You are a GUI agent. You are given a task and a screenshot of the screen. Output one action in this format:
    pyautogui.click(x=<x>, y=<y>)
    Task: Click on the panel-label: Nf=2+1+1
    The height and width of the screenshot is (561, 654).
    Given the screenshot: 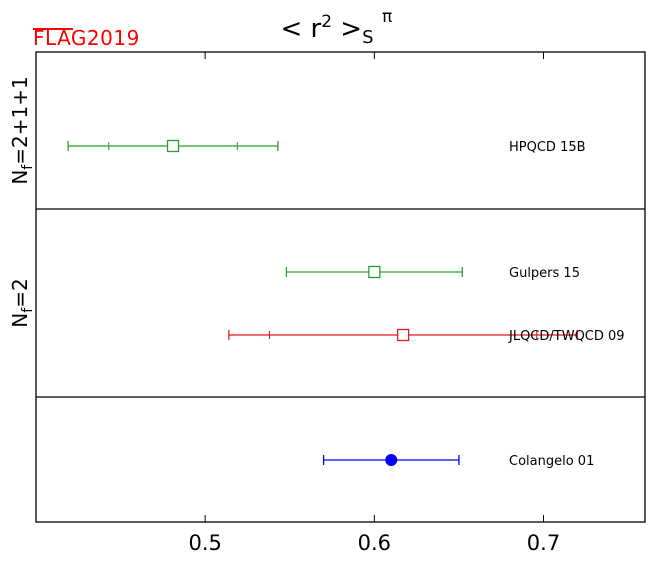 What is the action you would take?
    pyautogui.click(x=22, y=130)
    